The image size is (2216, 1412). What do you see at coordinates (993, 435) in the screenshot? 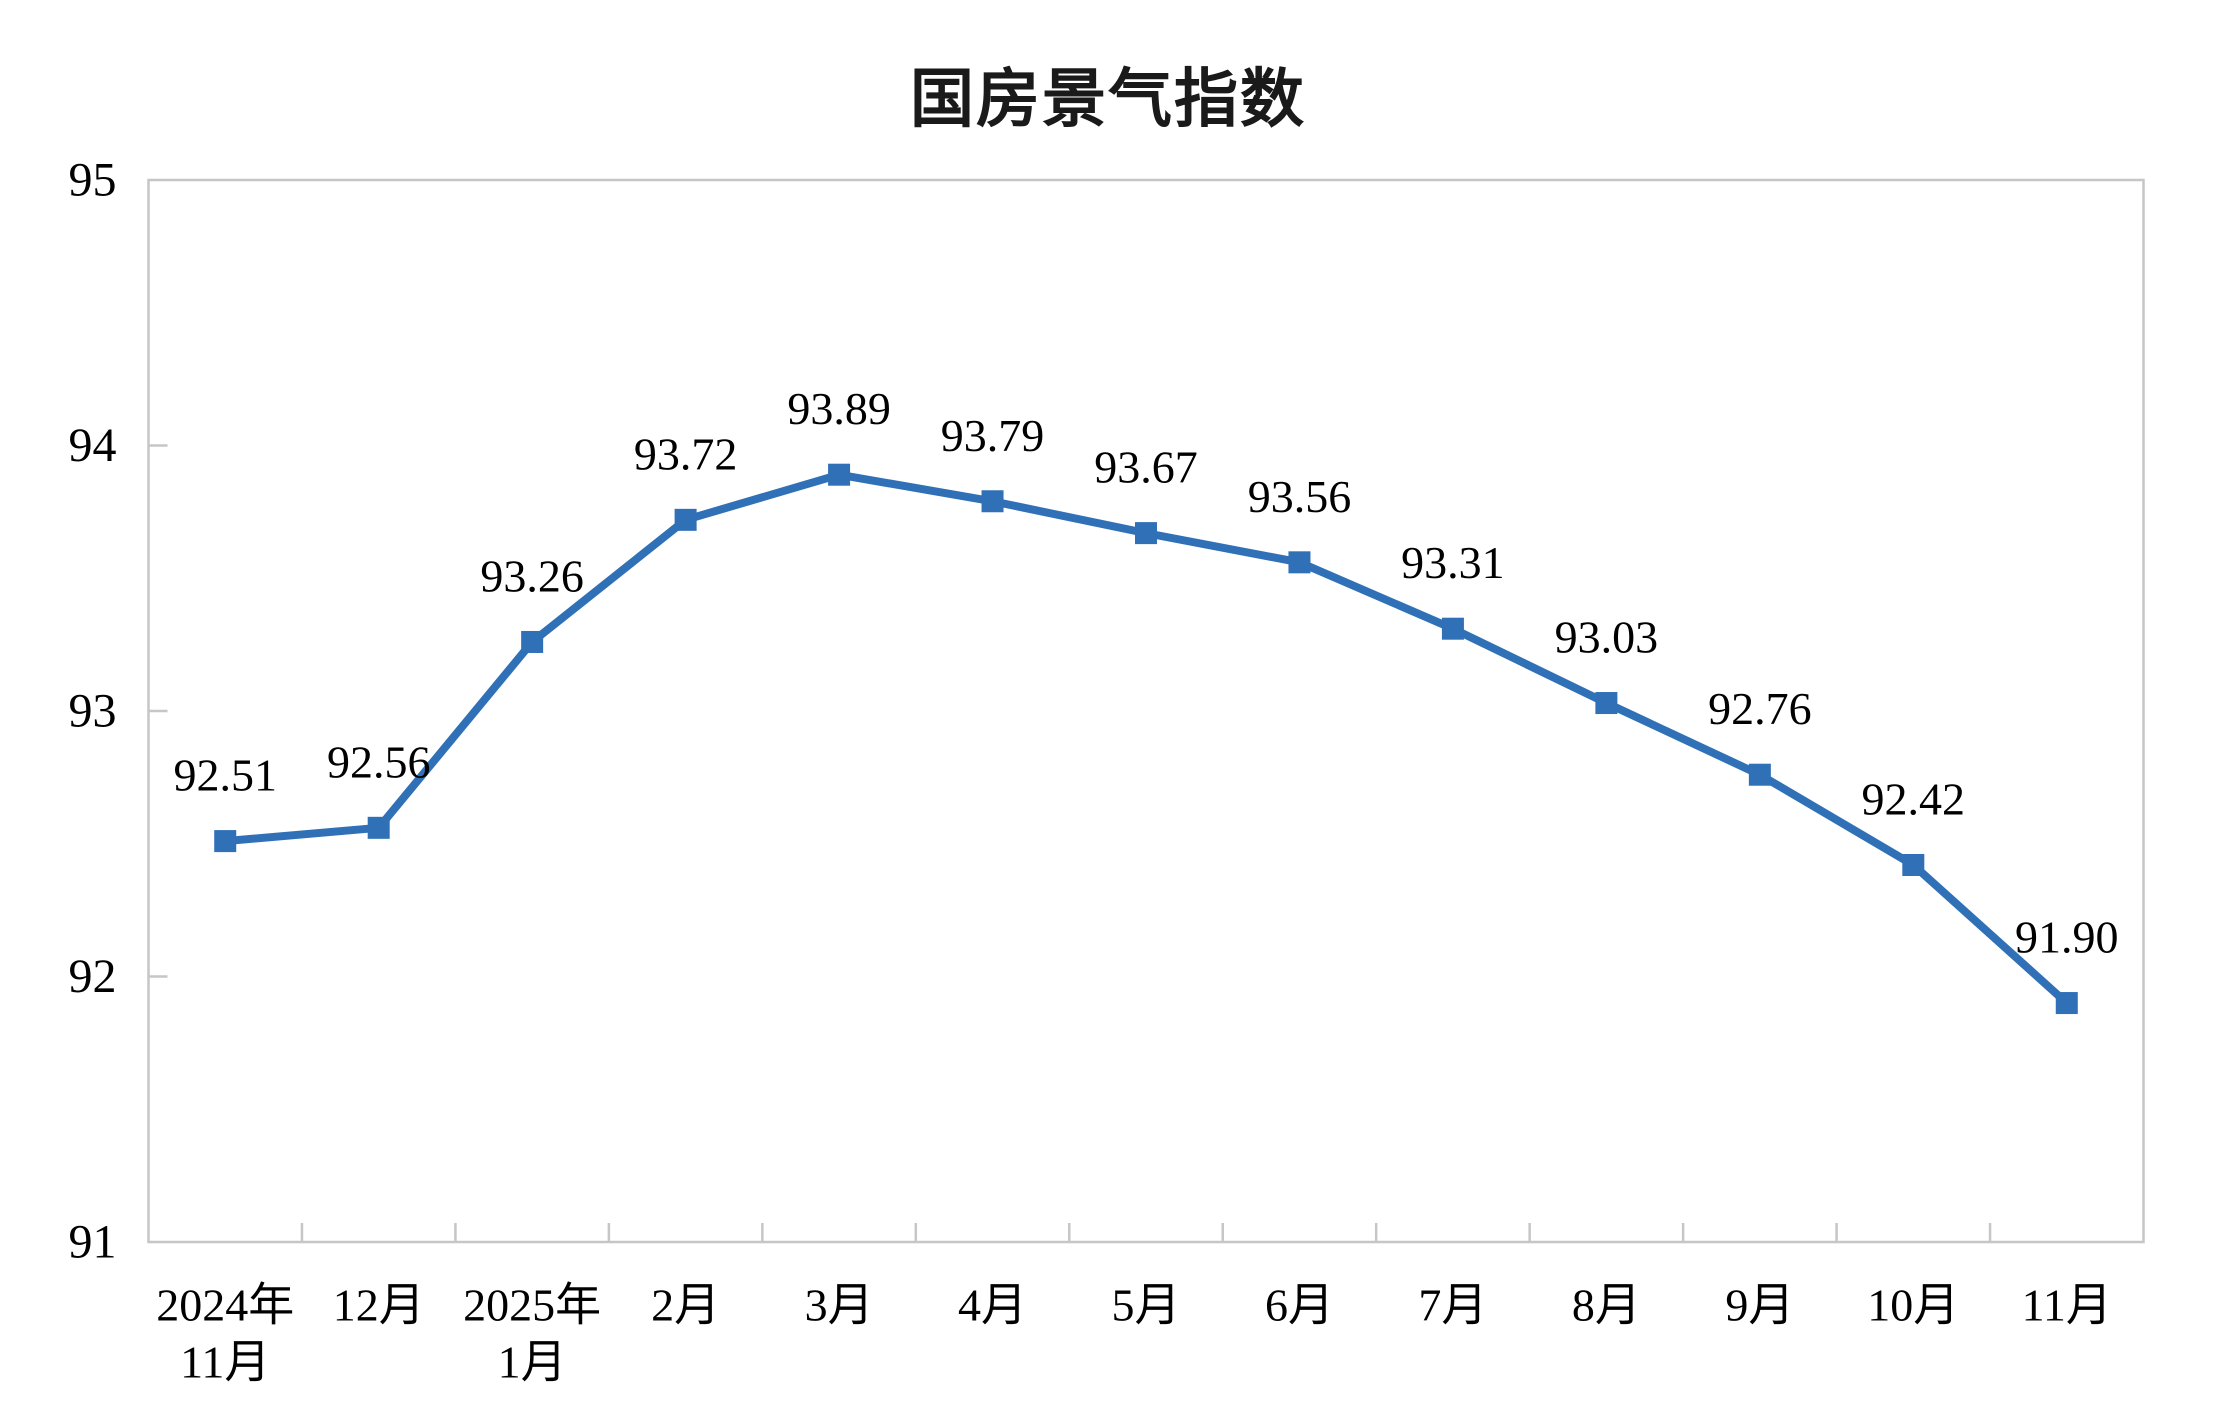
I see `data-point-label: 93.79` at bounding box center [993, 435].